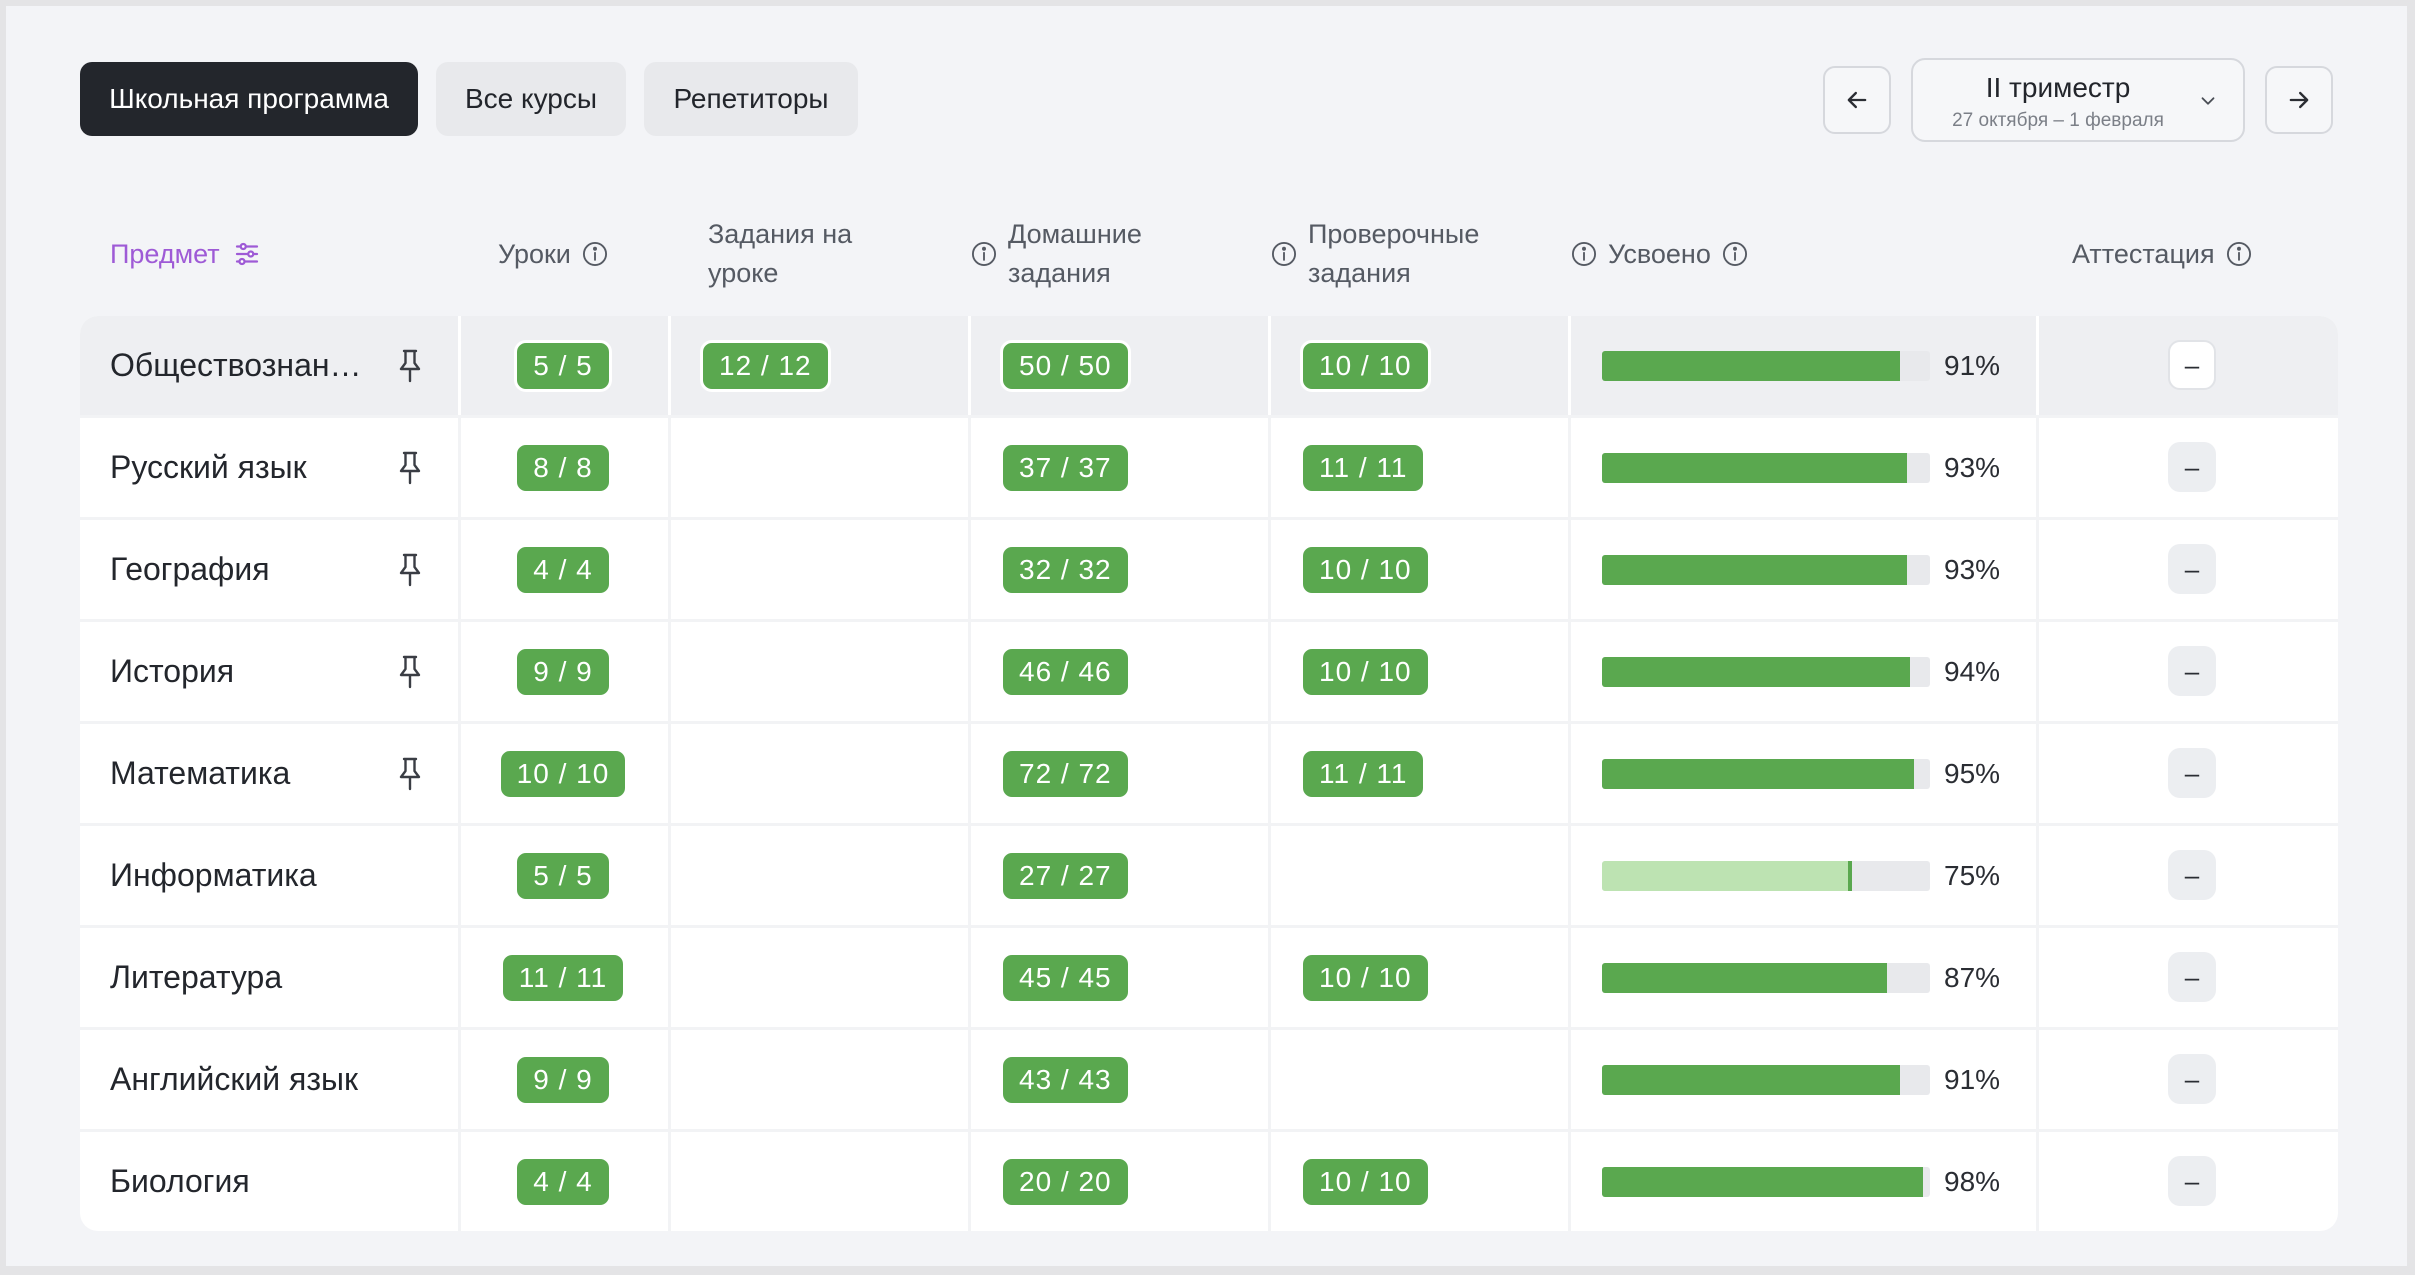  What do you see at coordinates (1209, 1081) in the screenshot?
I see `table-row: Английский язык 9 / 9 43 / 43 91% –` at bounding box center [1209, 1081].